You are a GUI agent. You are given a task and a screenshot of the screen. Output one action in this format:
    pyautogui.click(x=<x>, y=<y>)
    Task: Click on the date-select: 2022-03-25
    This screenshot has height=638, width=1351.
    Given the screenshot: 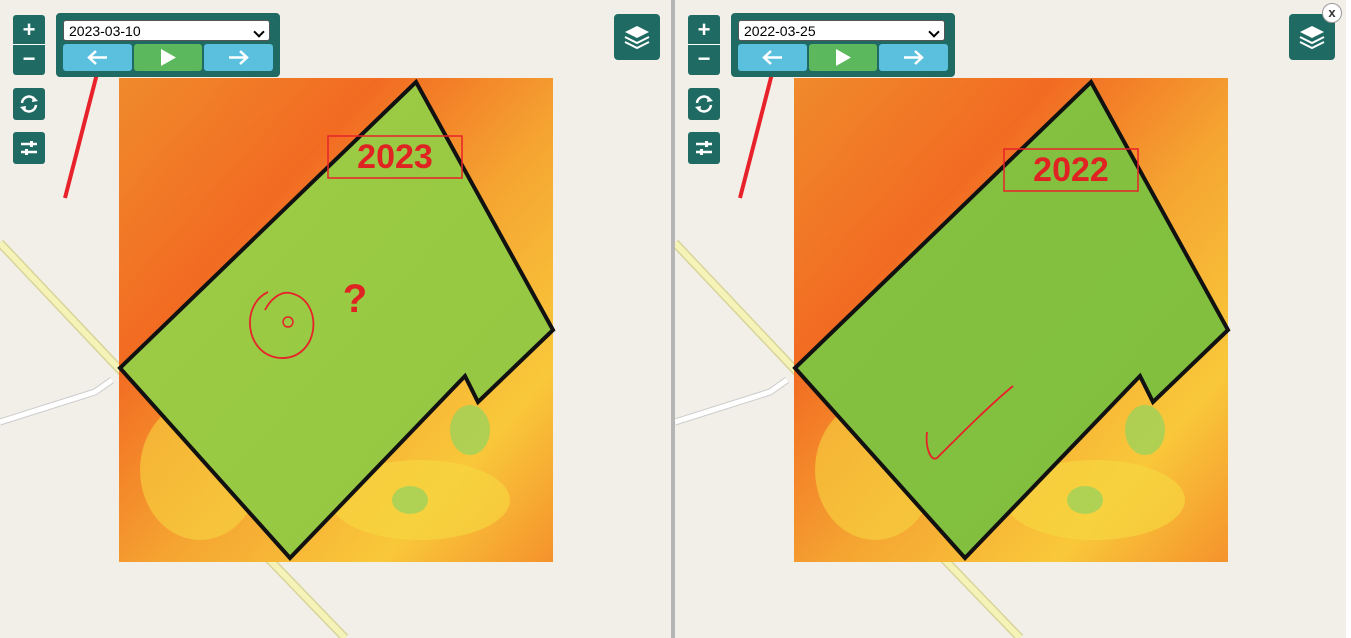 What is the action you would take?
    pyautogui.click(x=841, y=30)
    